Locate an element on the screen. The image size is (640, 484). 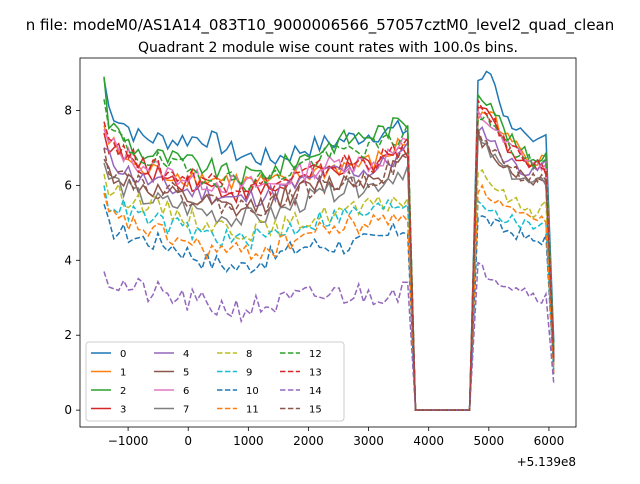
legend-label-13: 13 is located at coordinates (315, 373).